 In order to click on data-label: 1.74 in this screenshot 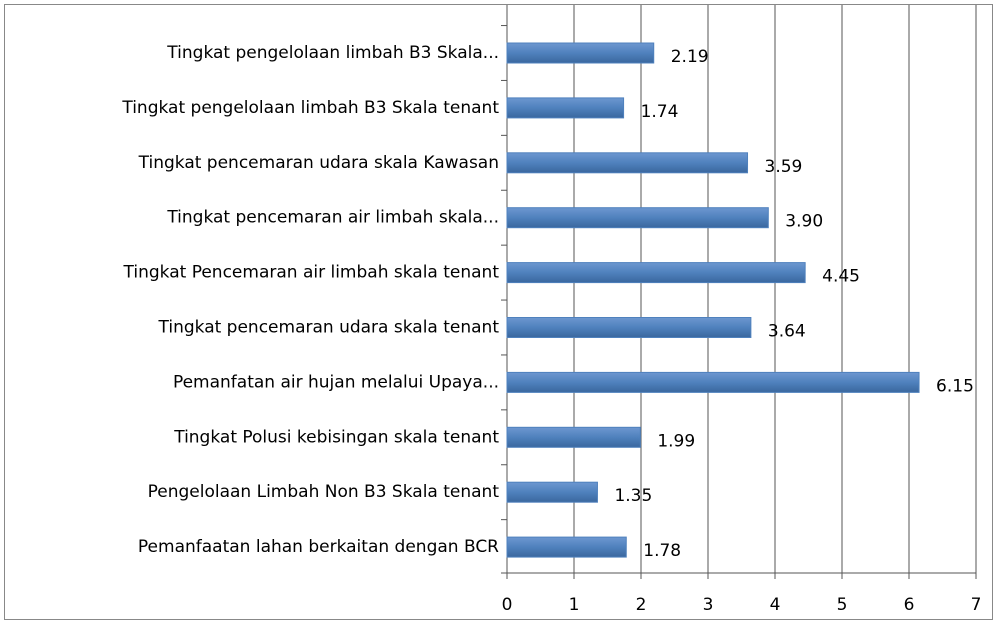, I will do `click(660, 112)`.